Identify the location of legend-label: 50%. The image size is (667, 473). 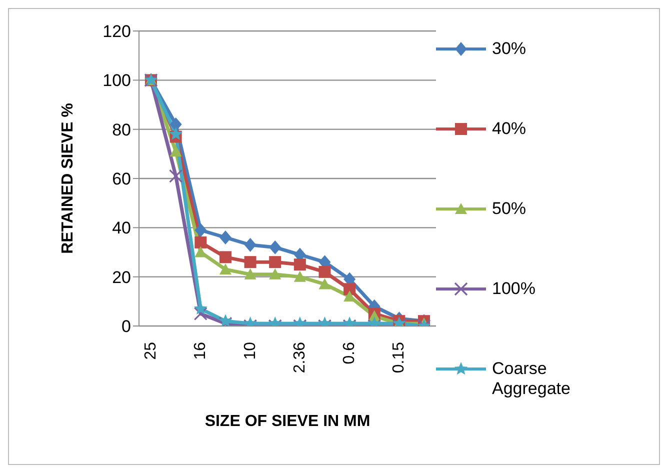
(510, 209).